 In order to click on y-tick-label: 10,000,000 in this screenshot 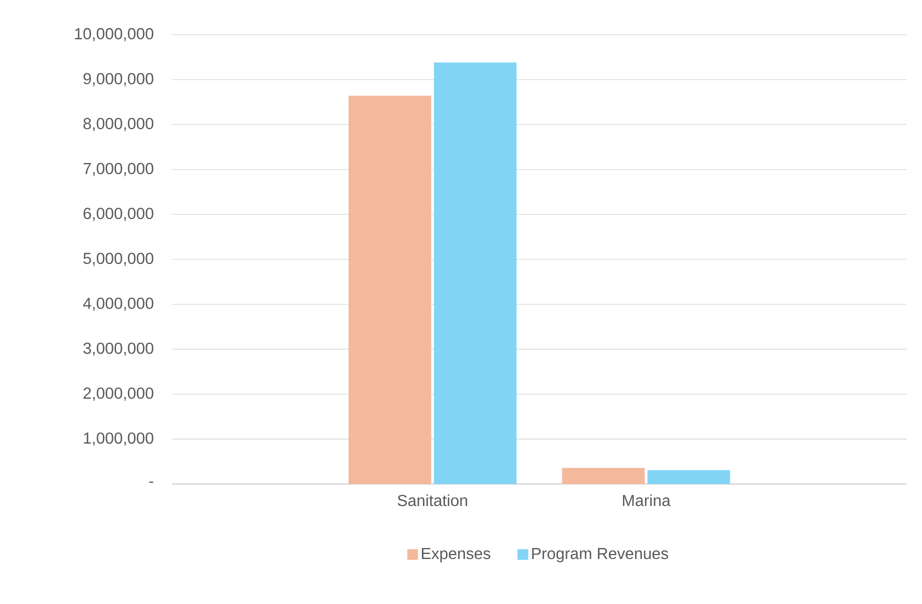, I will do `click(114, 35)`.